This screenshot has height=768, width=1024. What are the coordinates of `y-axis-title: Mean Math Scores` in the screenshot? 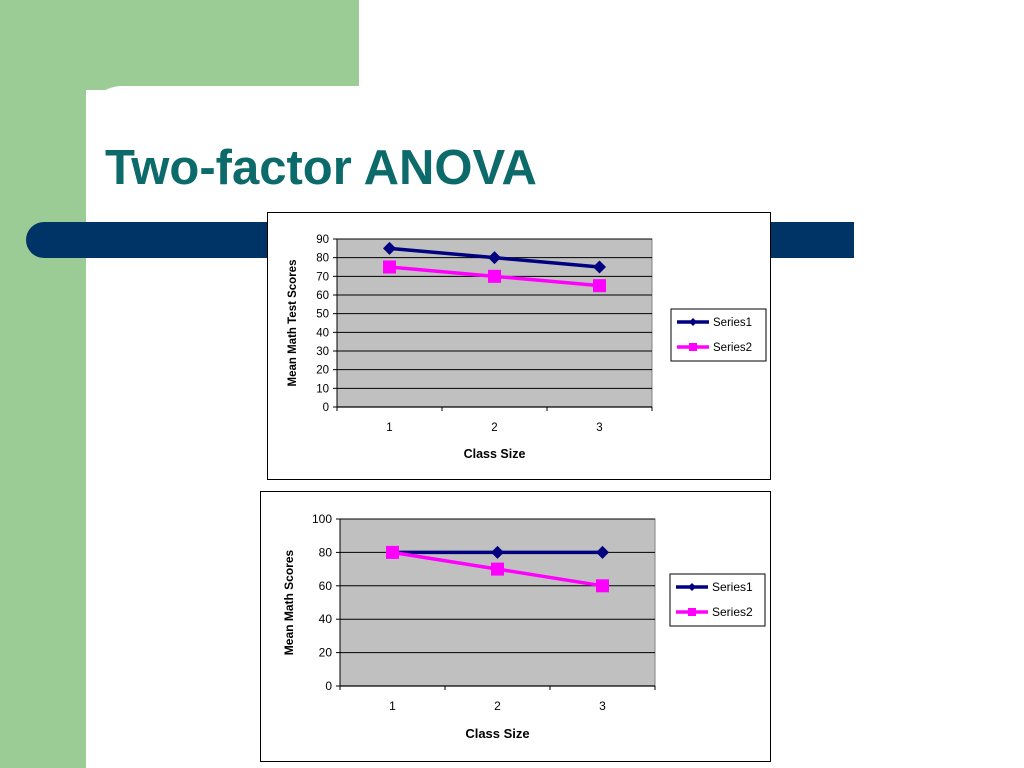 It's located at (289, 602).